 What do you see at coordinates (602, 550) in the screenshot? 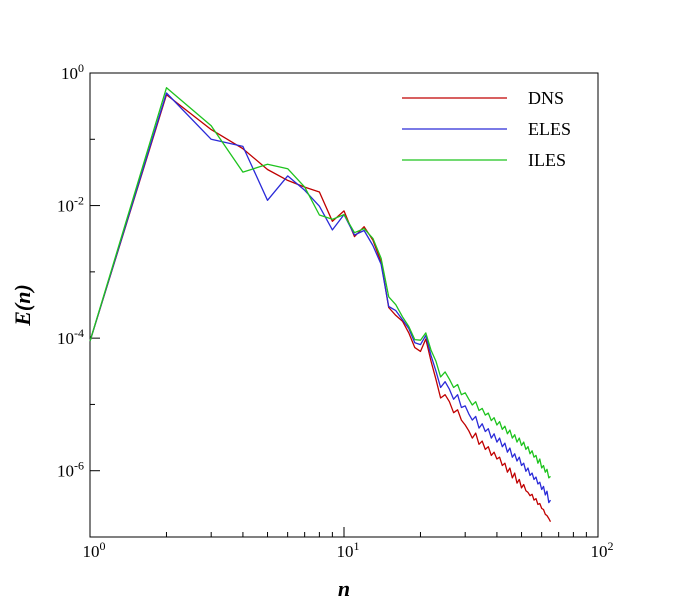
I see `x-tick-label: 10²` at bounding box center [602, 550].